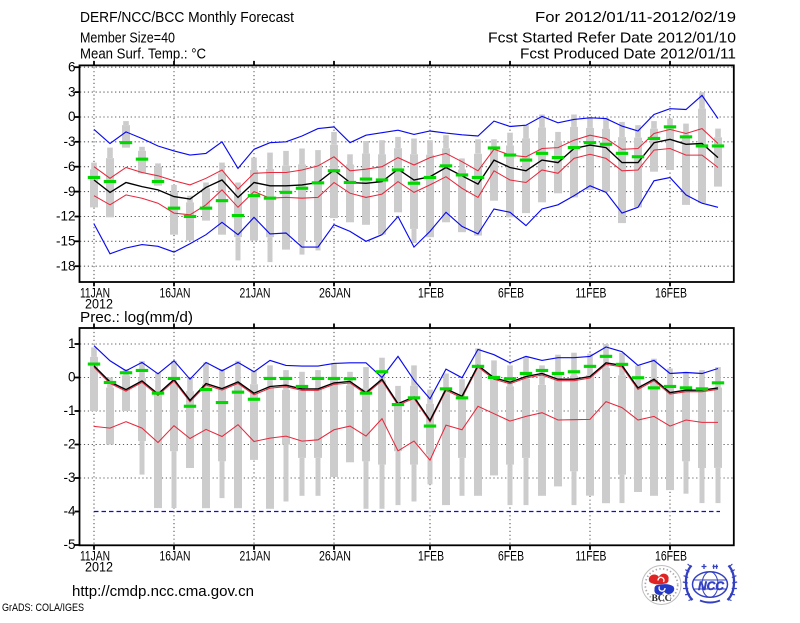 Image resolution: width=800 pixels, height=623 pixels. What do you see at coordinates (711, 586) in the screenshot?
I see `svg-text: NCC` at bounding box center [711, 586].